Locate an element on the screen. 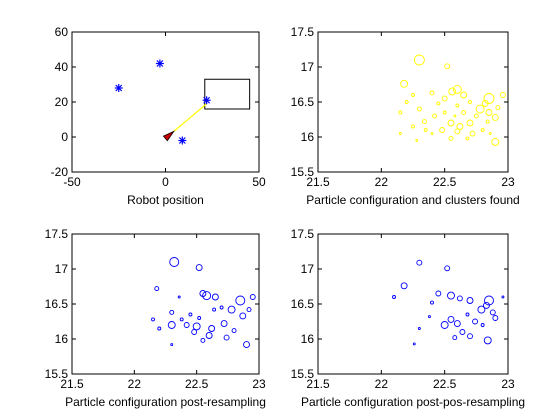  y-tick-label: 20 is located at coordinates (62, 102).